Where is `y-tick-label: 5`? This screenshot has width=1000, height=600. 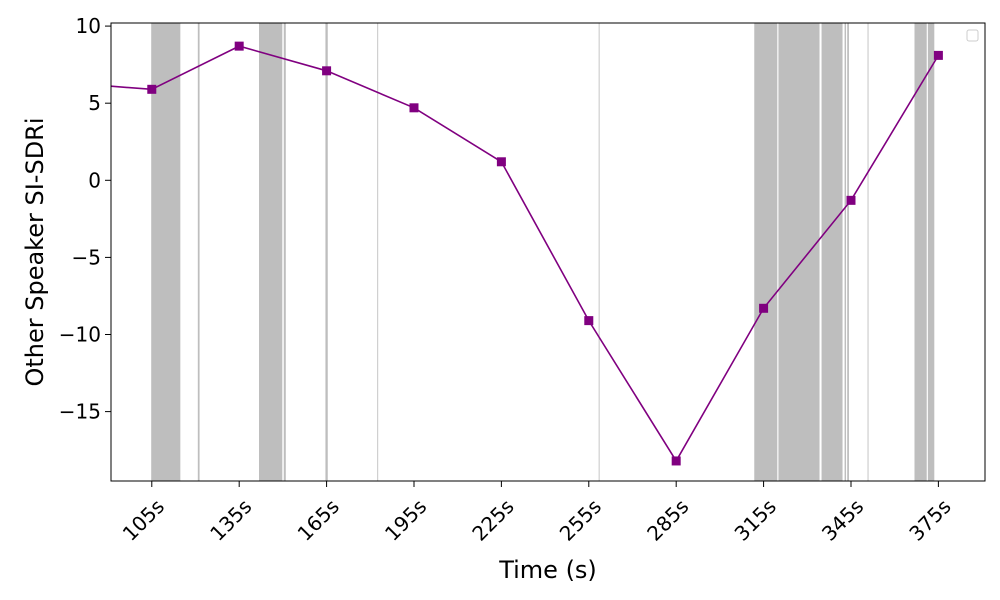 y-tick-label: 5 is located at coordinates (94, 103).